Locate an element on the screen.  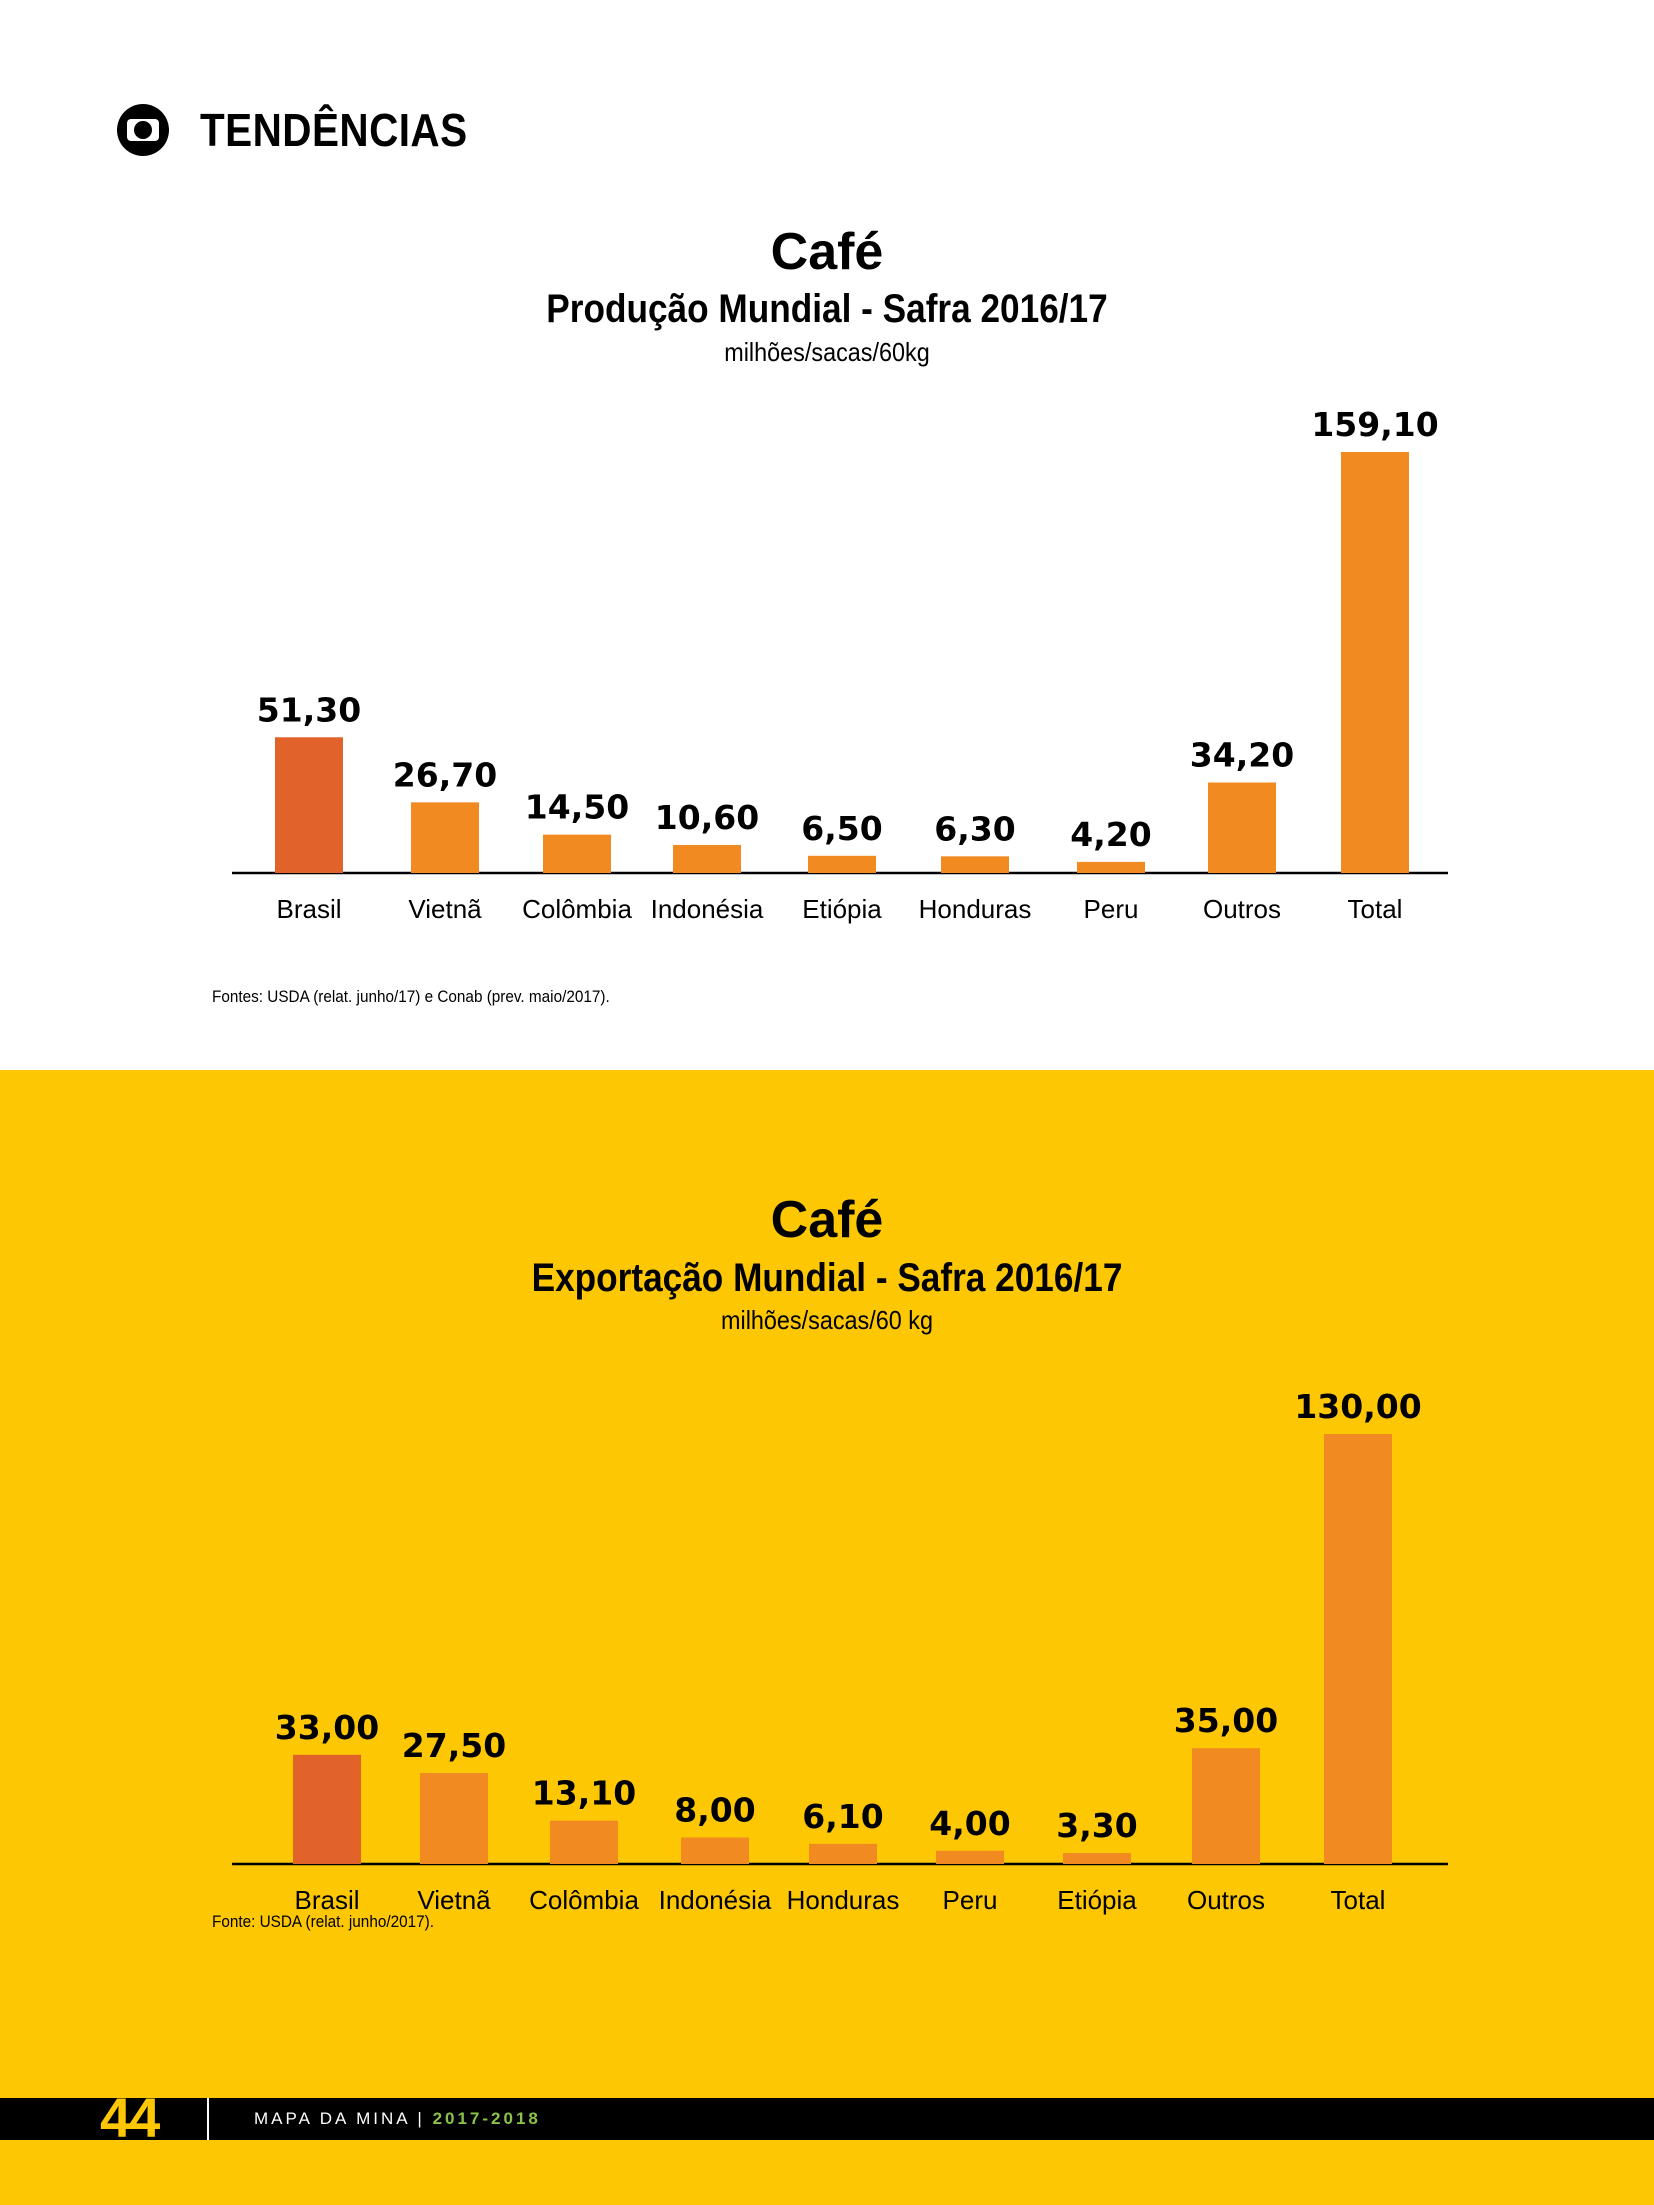
export-value-label-0: 33,00 is located at coordinates (327, 1727).